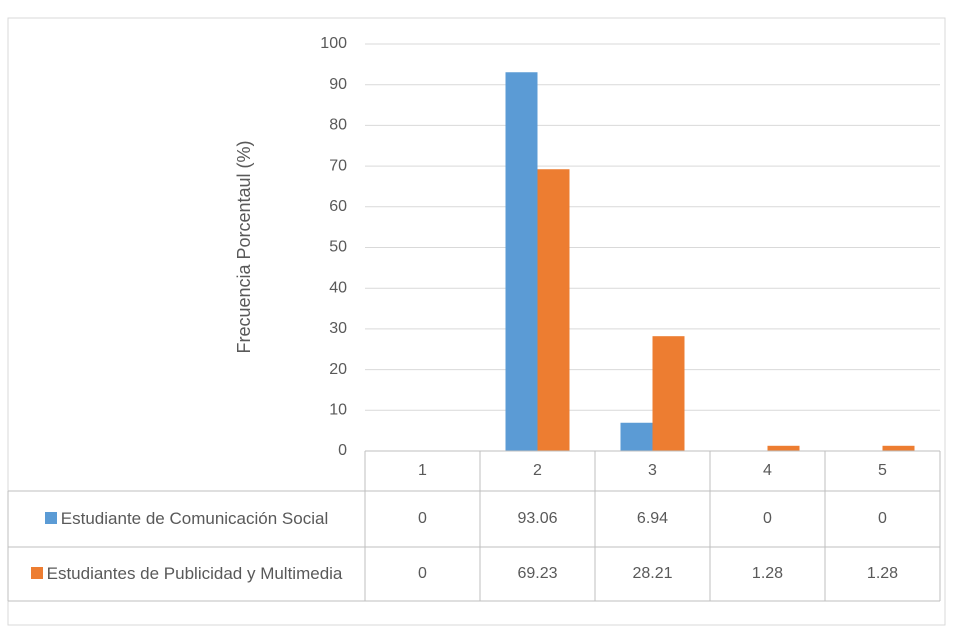 This screenshot has width=954, height=628. I want to click on legend-label: Estudiantes de Publicidad y Multimedia, so click(194, 573).